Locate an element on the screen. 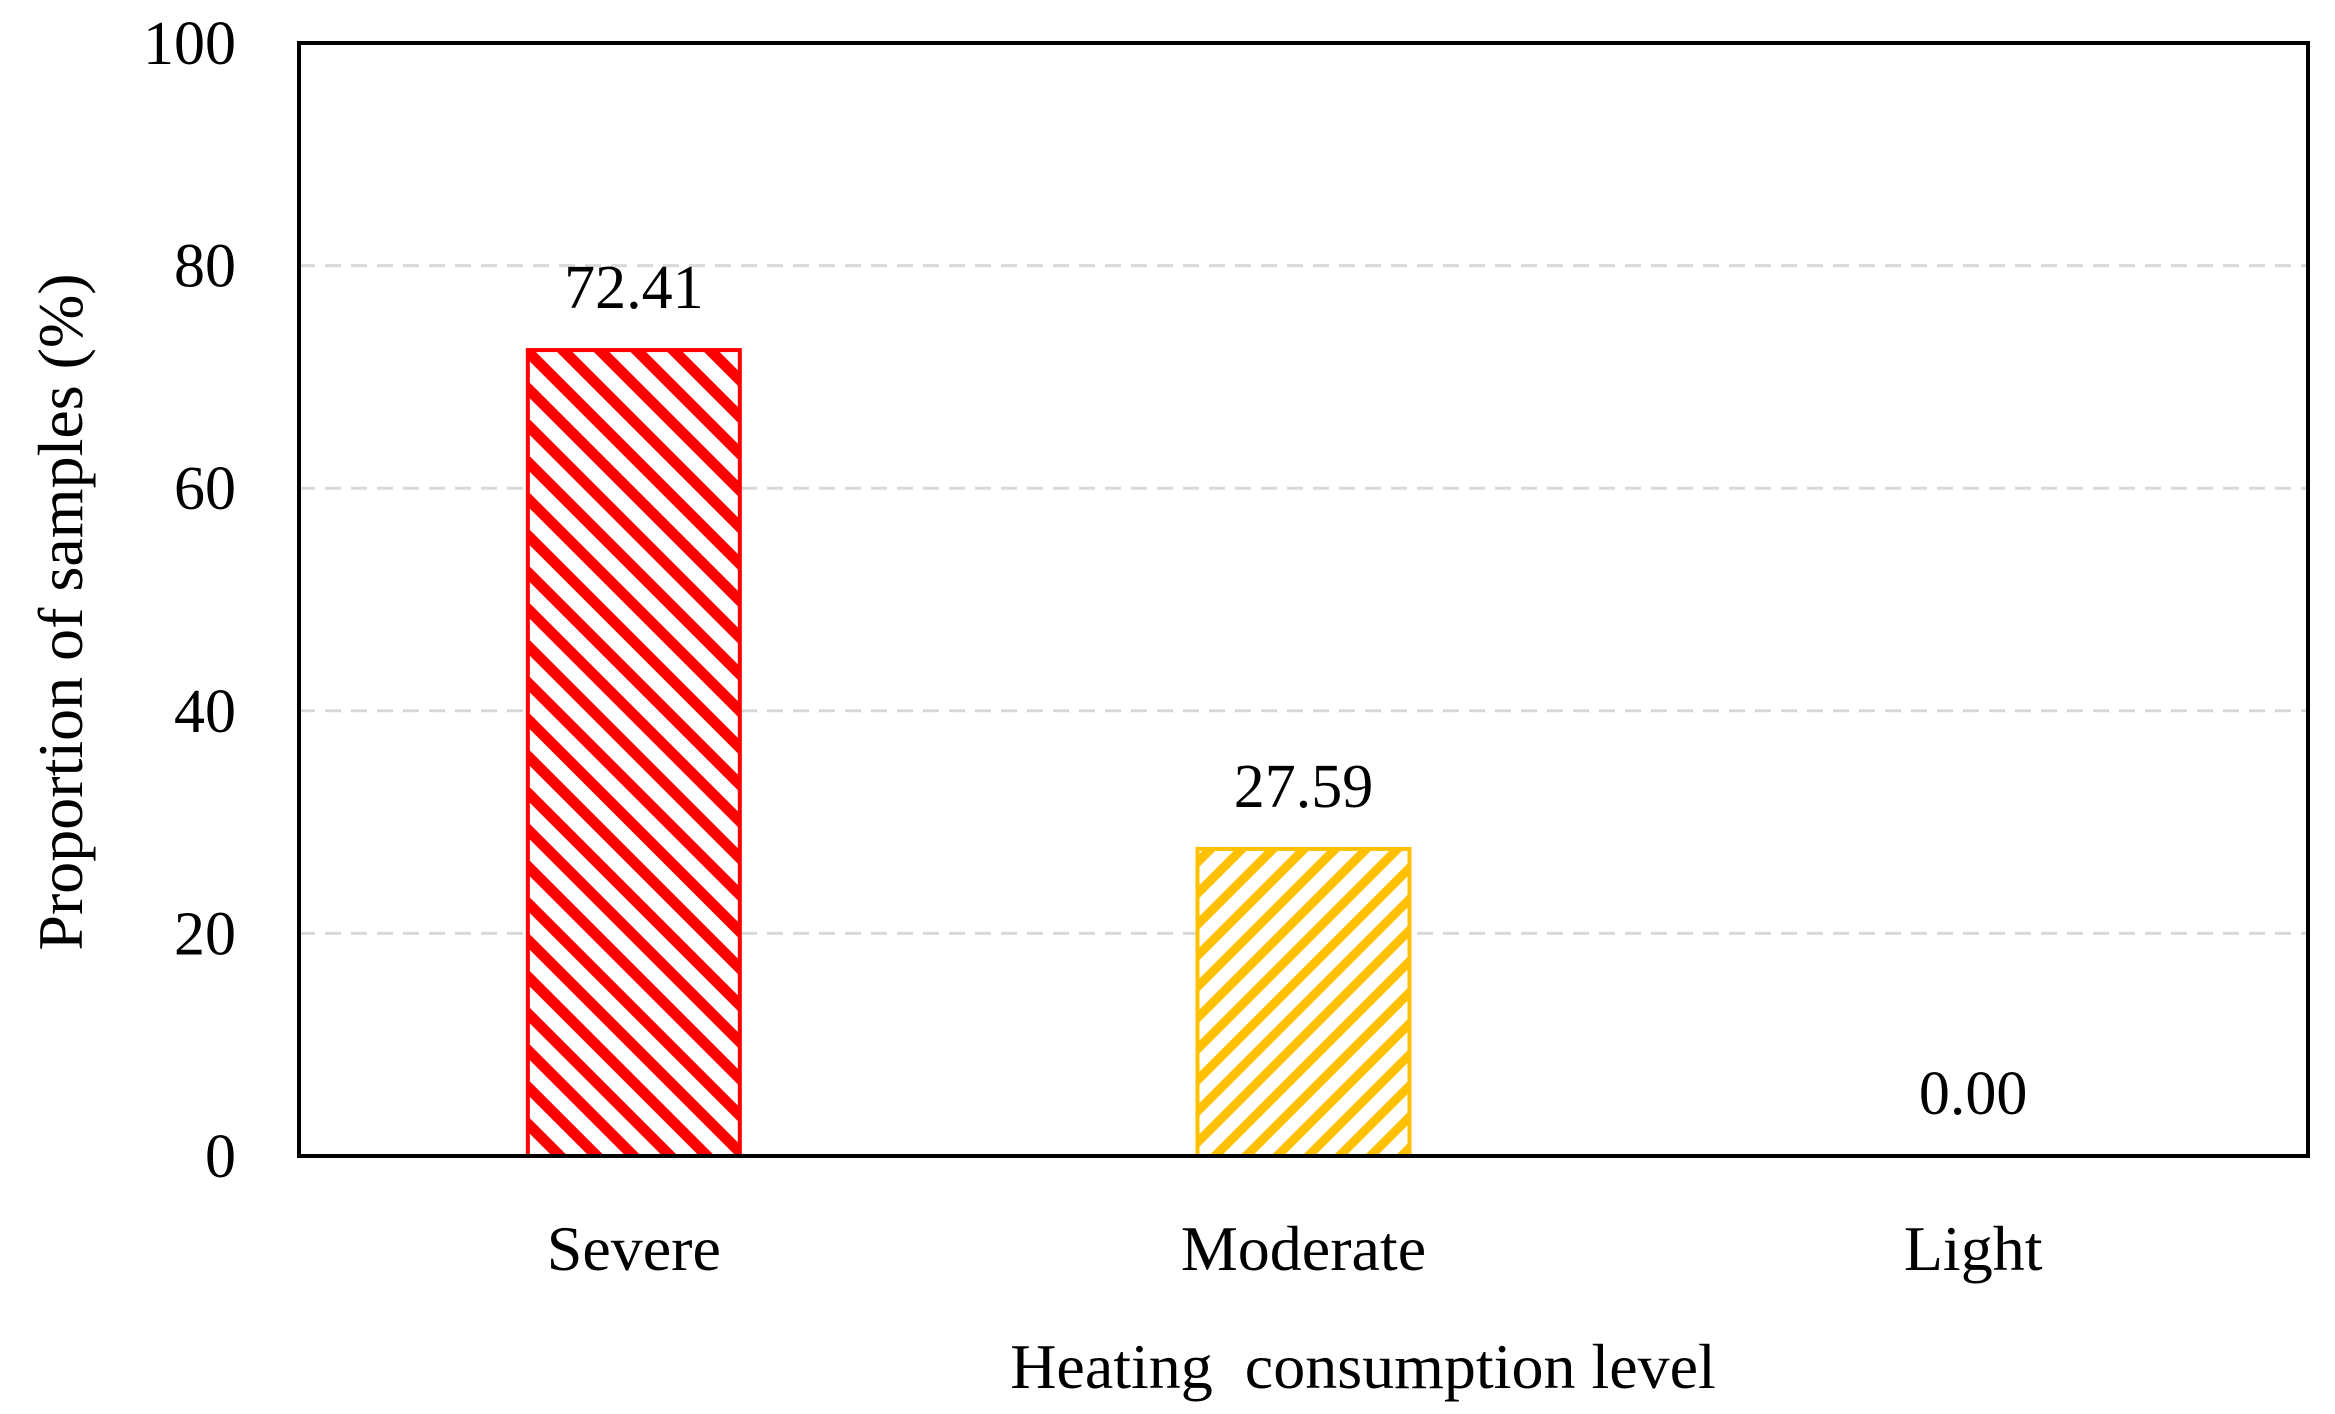 The width and height of the screenshot is (2335, 1414). x-axis-title: Heating consumption level is located at coordinates (1363, 1366).